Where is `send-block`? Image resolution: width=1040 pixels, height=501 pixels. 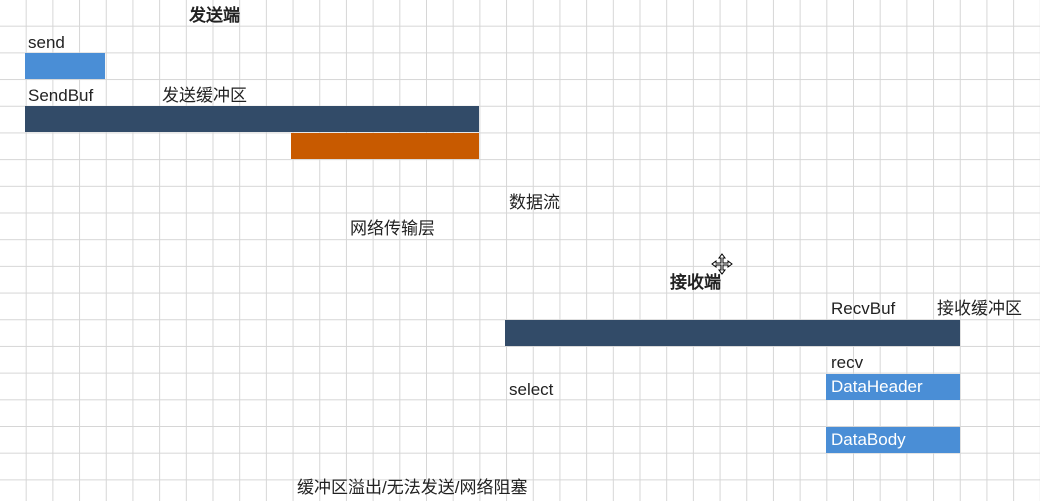
send-block is located at coordinates (65, 66).